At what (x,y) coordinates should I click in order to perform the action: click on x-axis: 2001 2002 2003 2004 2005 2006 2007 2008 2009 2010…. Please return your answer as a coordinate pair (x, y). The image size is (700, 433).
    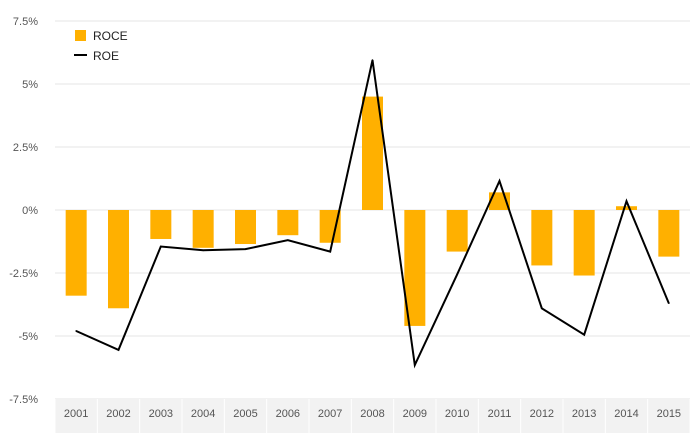
    Looking at the image, I should click on (372, 416).